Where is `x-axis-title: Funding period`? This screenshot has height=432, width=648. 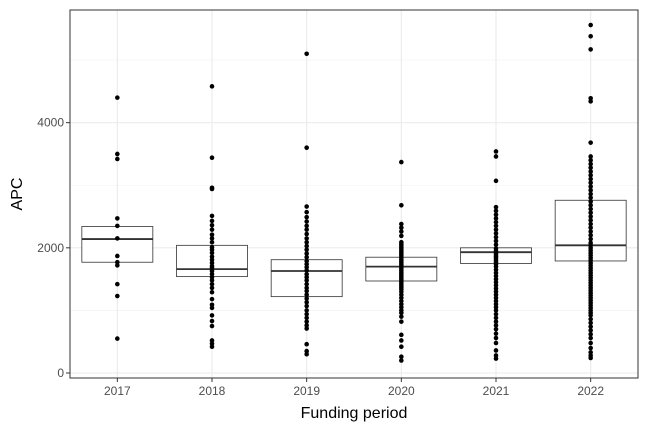 x-axis-title: Funding period is located at coordinates (354, 413).